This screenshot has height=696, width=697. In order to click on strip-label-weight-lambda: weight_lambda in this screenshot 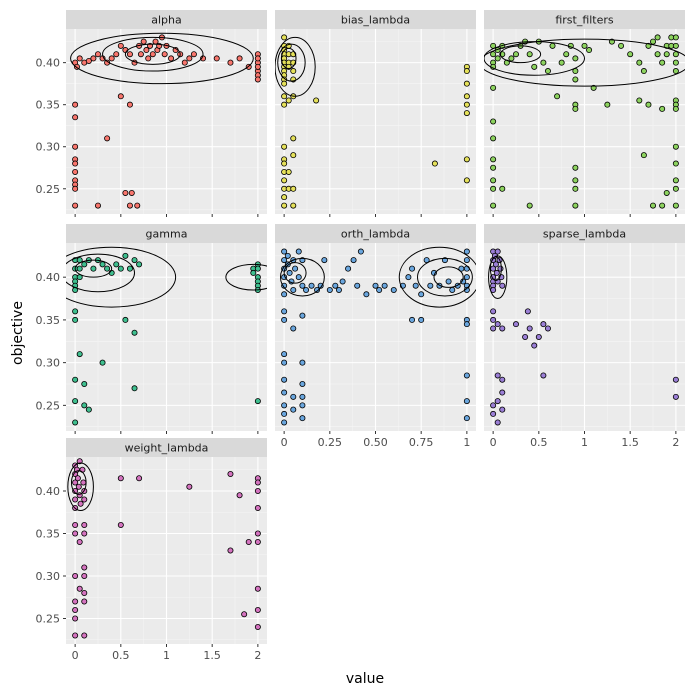, I will do `click(167, 448)`.